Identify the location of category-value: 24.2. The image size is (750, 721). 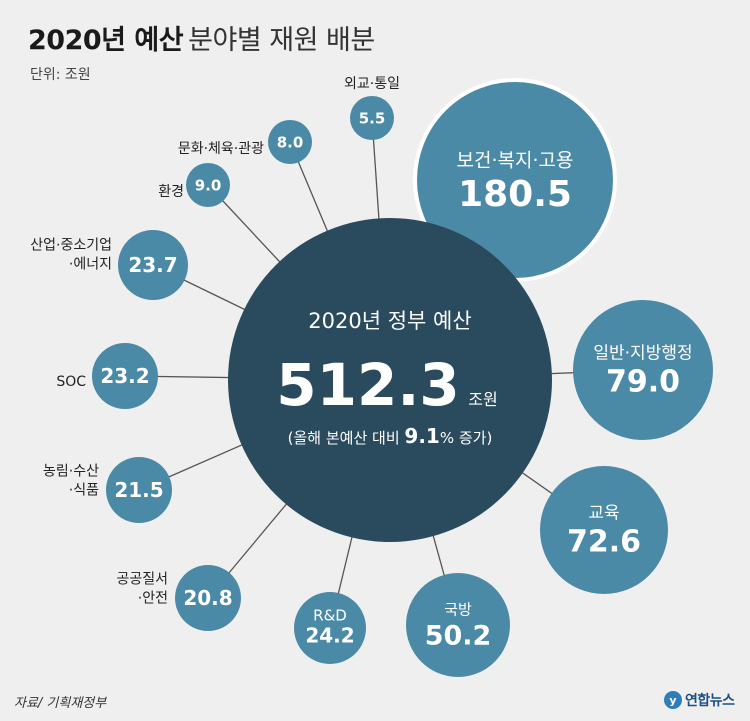
(329, 635).